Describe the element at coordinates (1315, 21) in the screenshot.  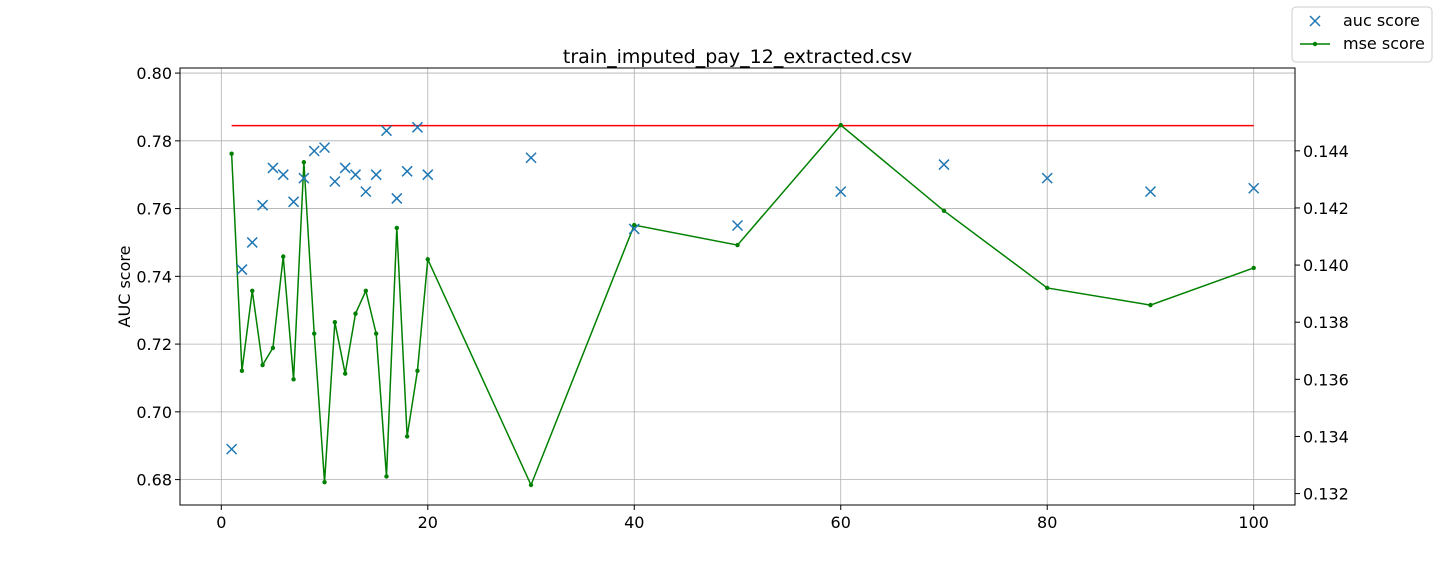
I see `legend-auc-marker` at that location.